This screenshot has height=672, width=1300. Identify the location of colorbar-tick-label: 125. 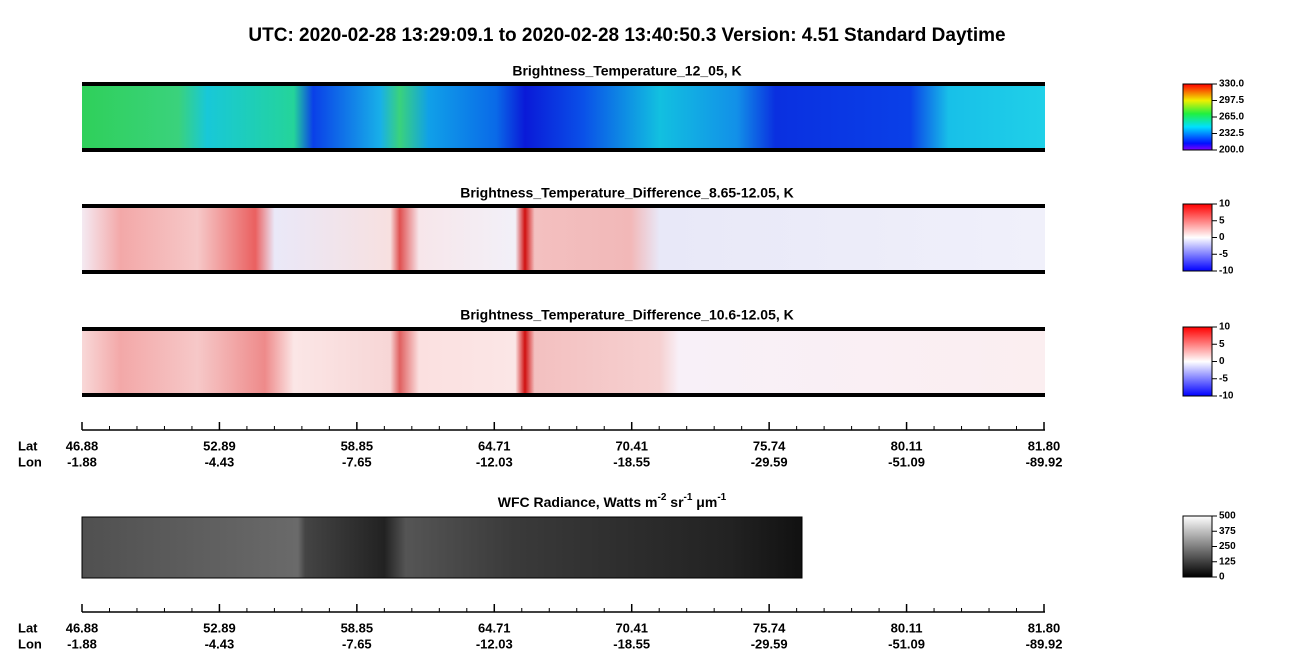
(1227, 561).